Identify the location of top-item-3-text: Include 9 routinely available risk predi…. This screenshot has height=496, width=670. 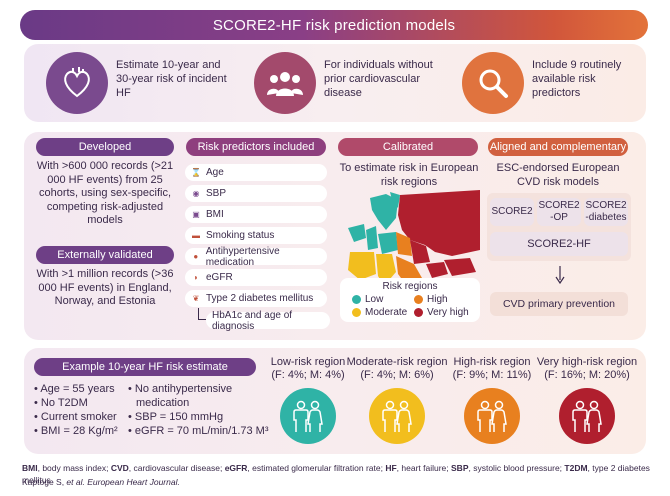
(577, 79).